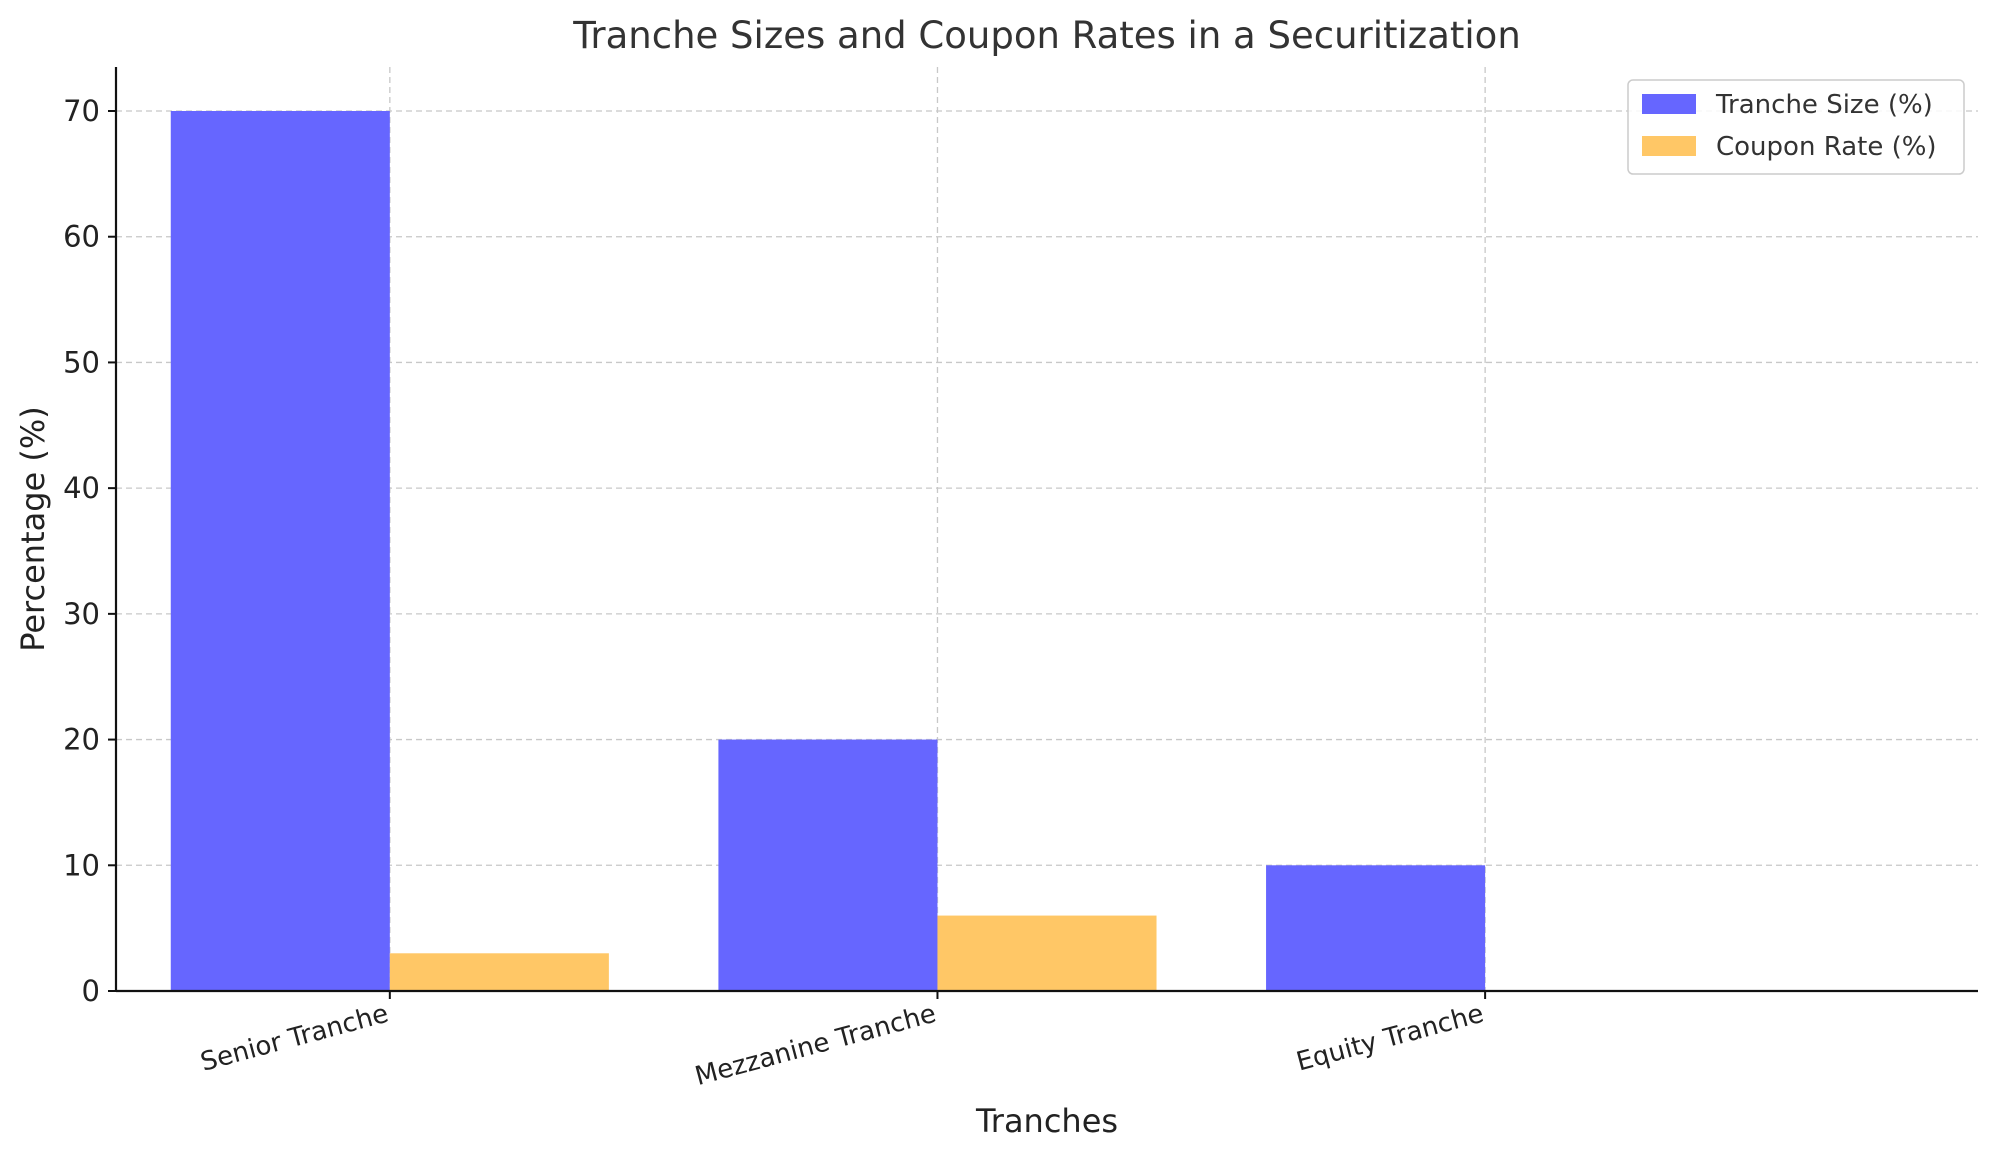  What do you see at coordinates (294, 1038) in the screenshot?
I see `x-tick-label: Senior Tranche` at bounding box center [294, 1038].